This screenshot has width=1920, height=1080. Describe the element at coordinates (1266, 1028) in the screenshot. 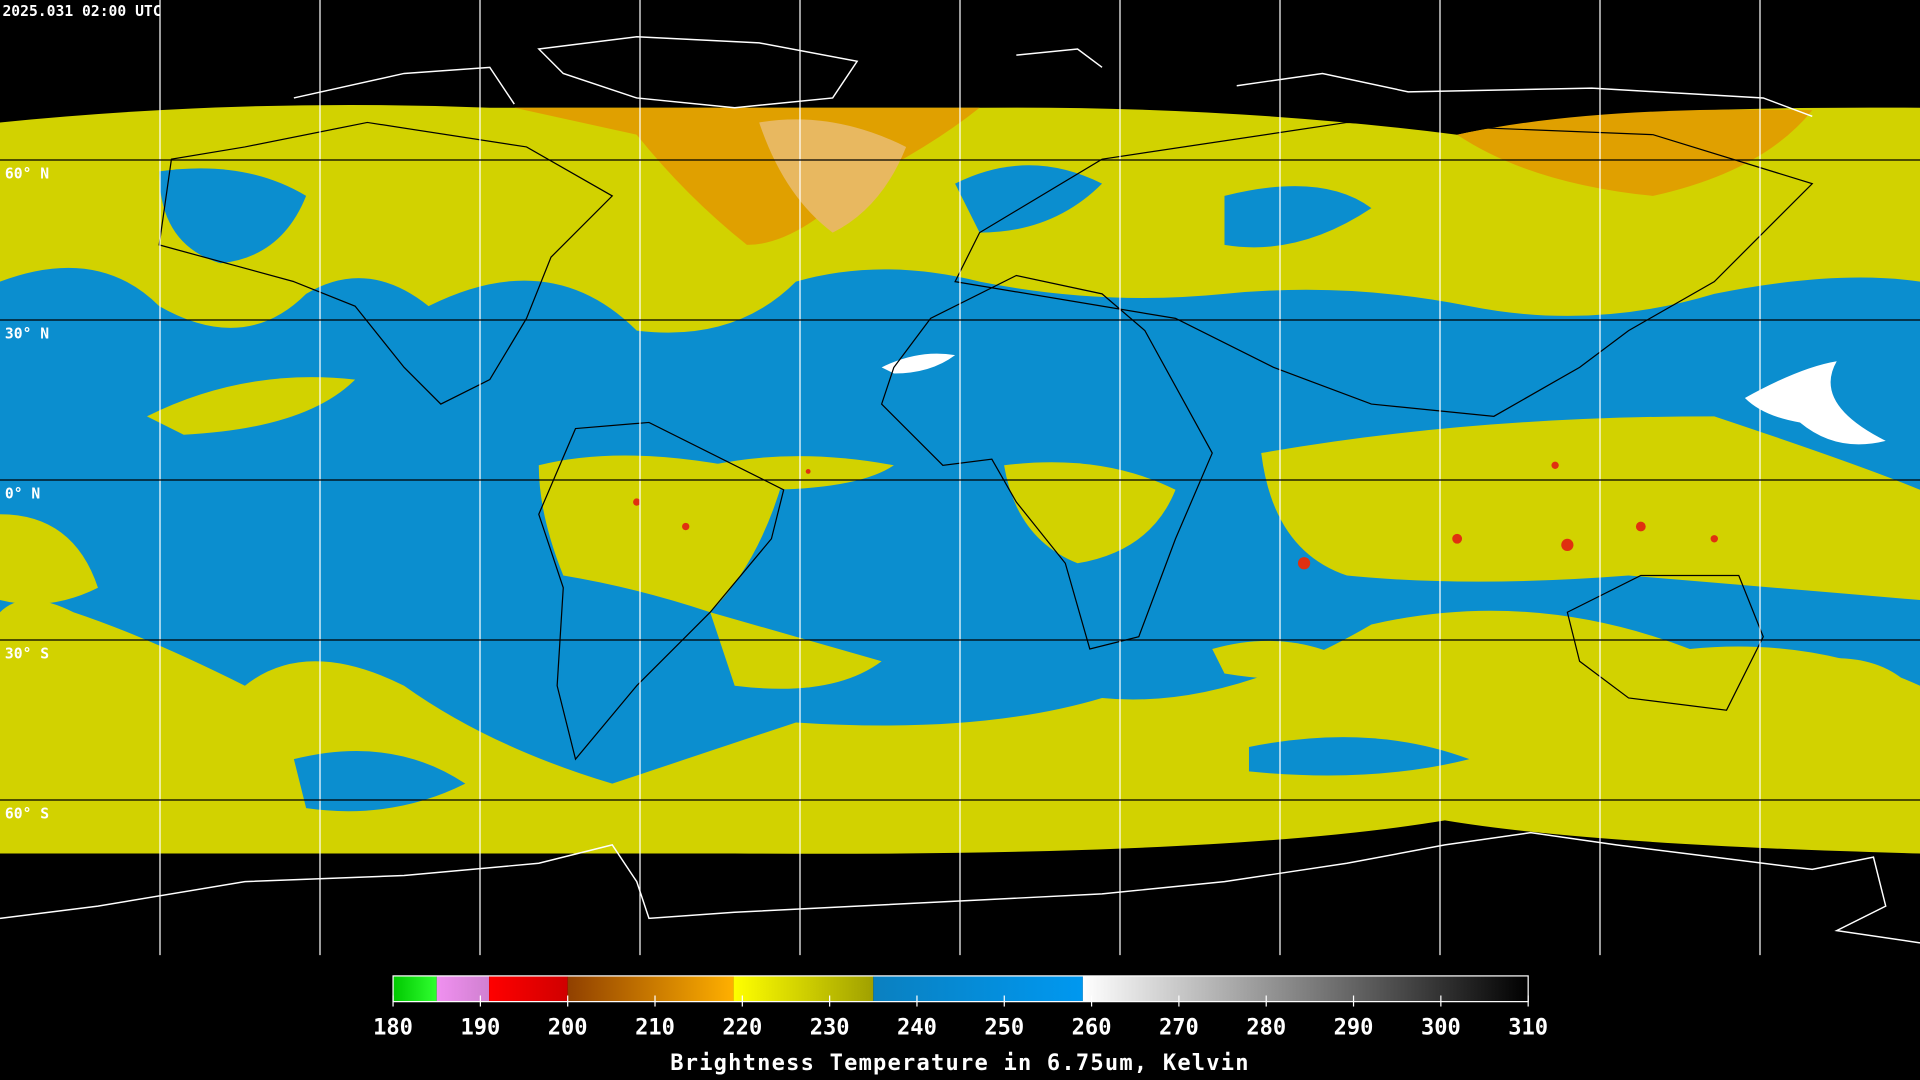

I see `colorbar-tick-label: 280` at that location.